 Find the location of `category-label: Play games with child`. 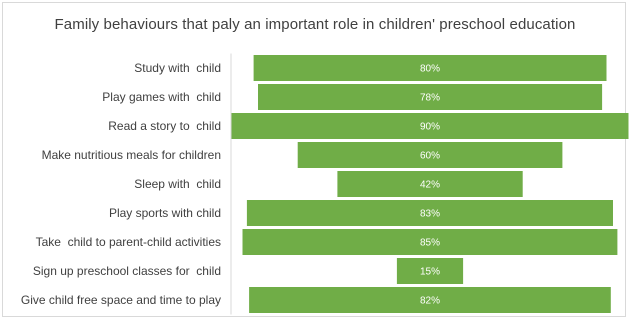

category-label: Play games with child is located at coordinates (161, 97).